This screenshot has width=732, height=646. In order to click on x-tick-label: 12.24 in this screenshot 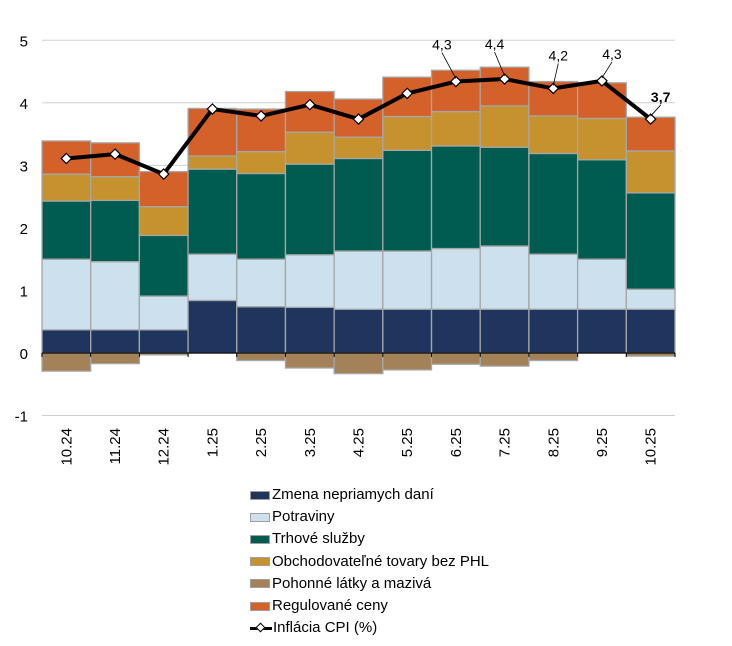, I will do `click(164, 447)`.